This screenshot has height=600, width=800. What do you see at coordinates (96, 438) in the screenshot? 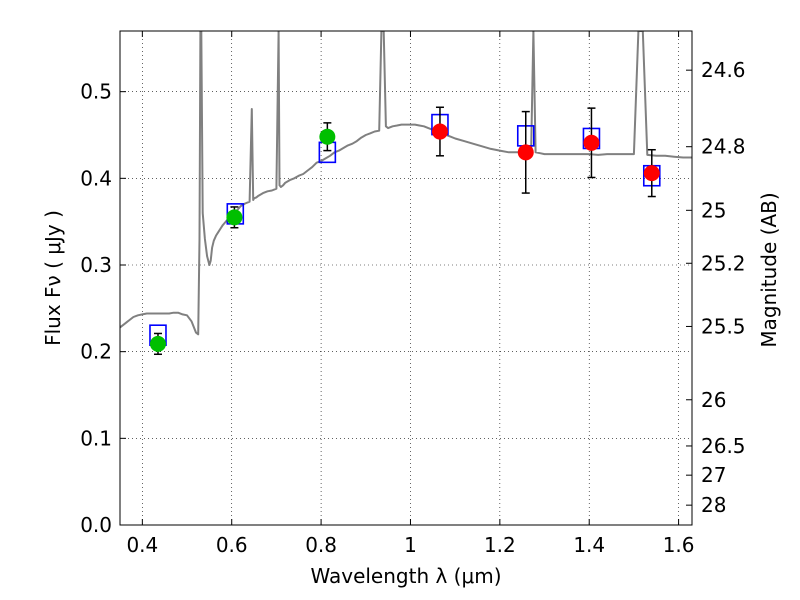
I see `y-tick-label: 0.1` at bounding box center [96, 438].